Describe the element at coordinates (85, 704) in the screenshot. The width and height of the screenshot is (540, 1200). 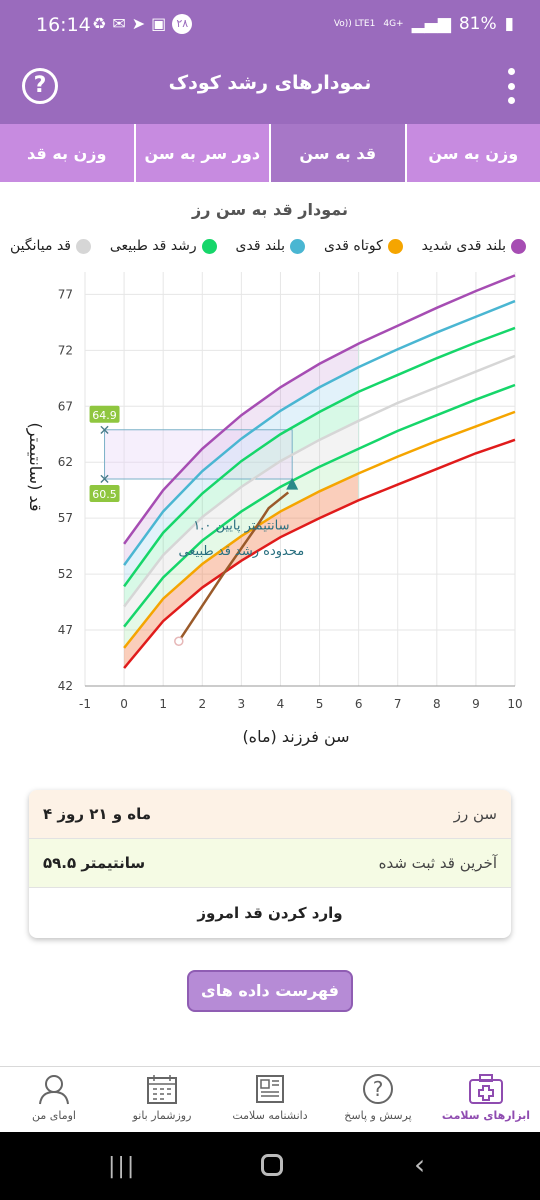
I see `x-tick-label: -1` at that location.